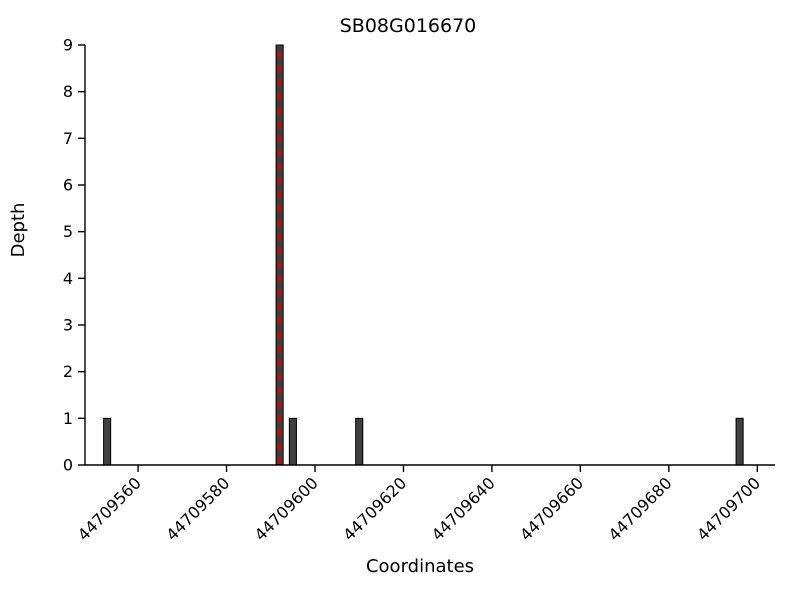 This screenshot has width=800, height=600. What do you see at coordinates (68, 278) in the screenshot?
I see `y-tick-label: 4` at bounding box center [68, 278].